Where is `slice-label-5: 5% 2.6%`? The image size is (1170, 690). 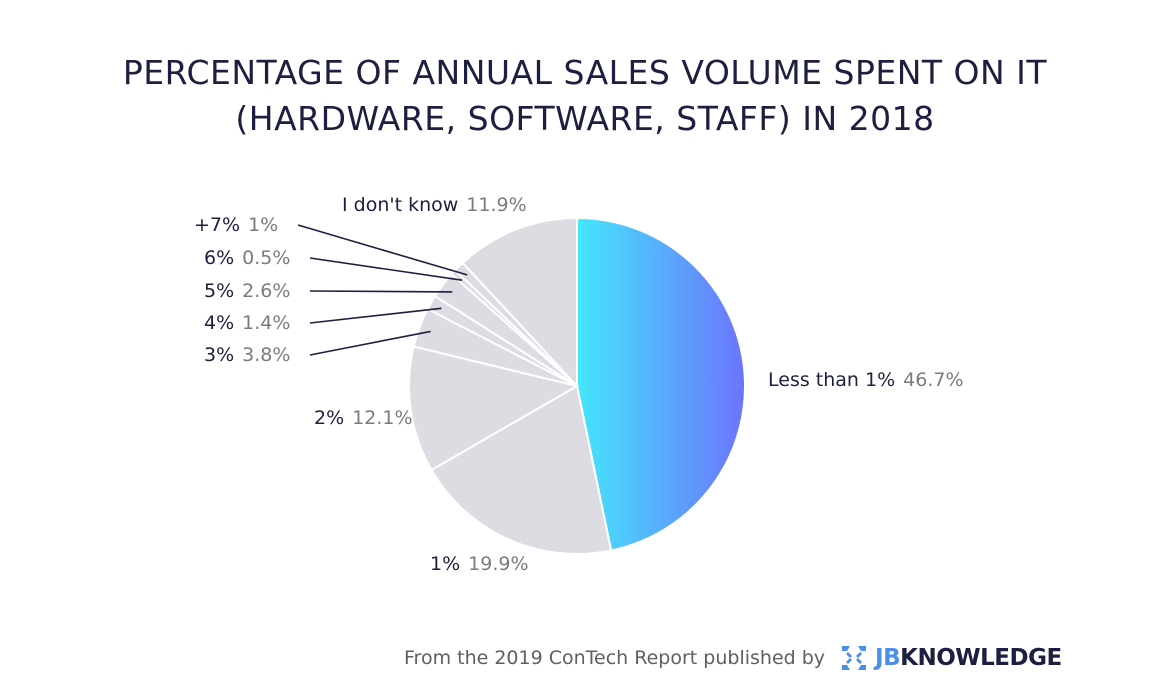
slice-label-5: 5% 2.6% is located at coordinates (247, 291).